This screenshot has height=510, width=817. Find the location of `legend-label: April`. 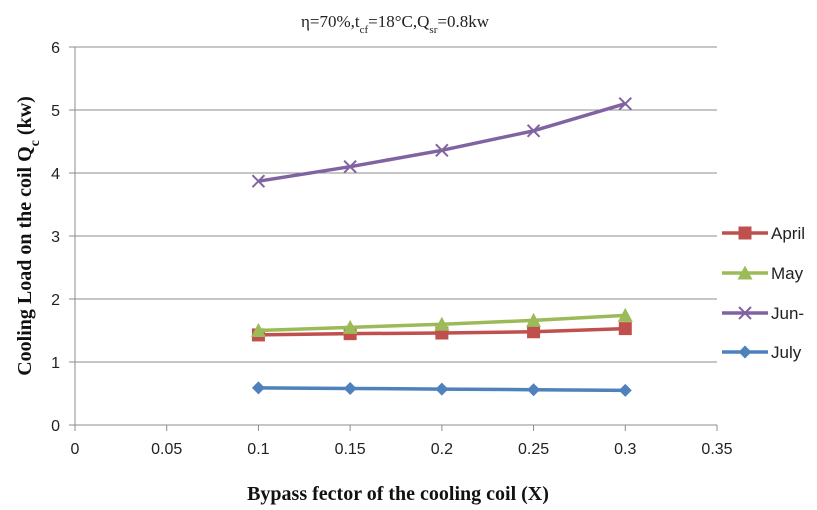

legend-label: April is located at coordinates (788, 233).